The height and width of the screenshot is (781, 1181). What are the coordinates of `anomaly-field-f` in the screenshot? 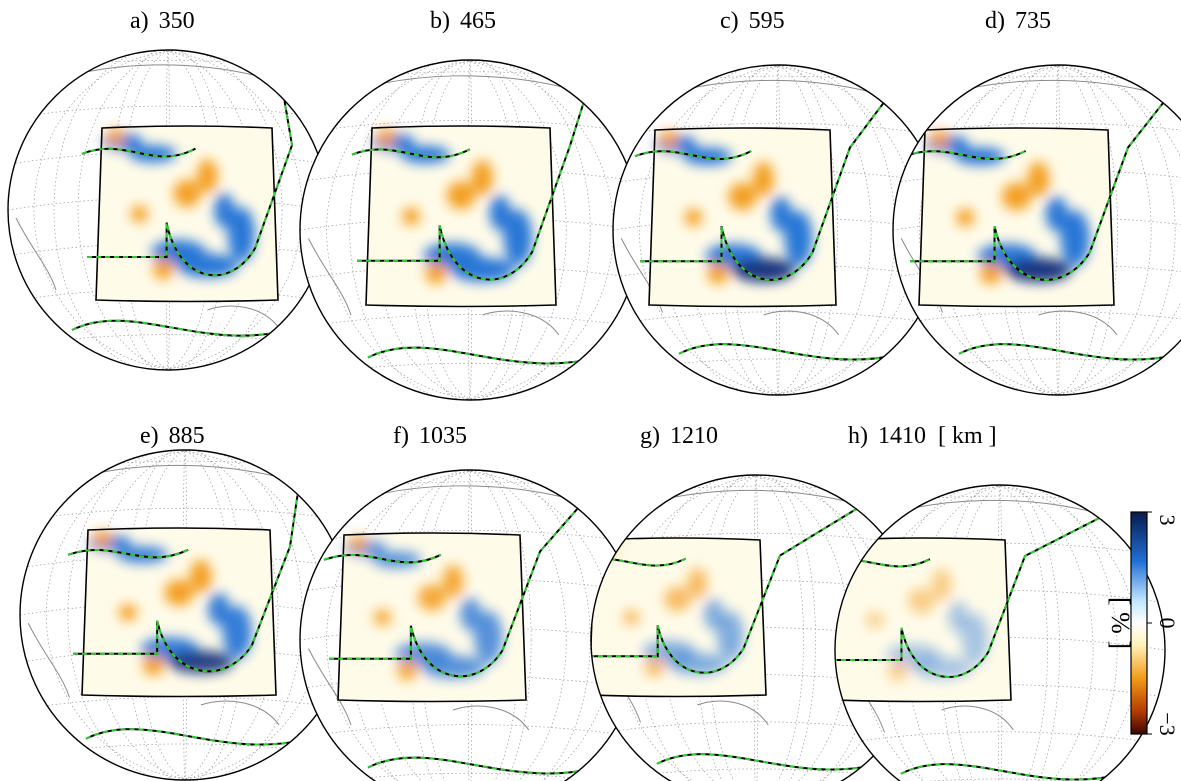 It's located at (423, 608).